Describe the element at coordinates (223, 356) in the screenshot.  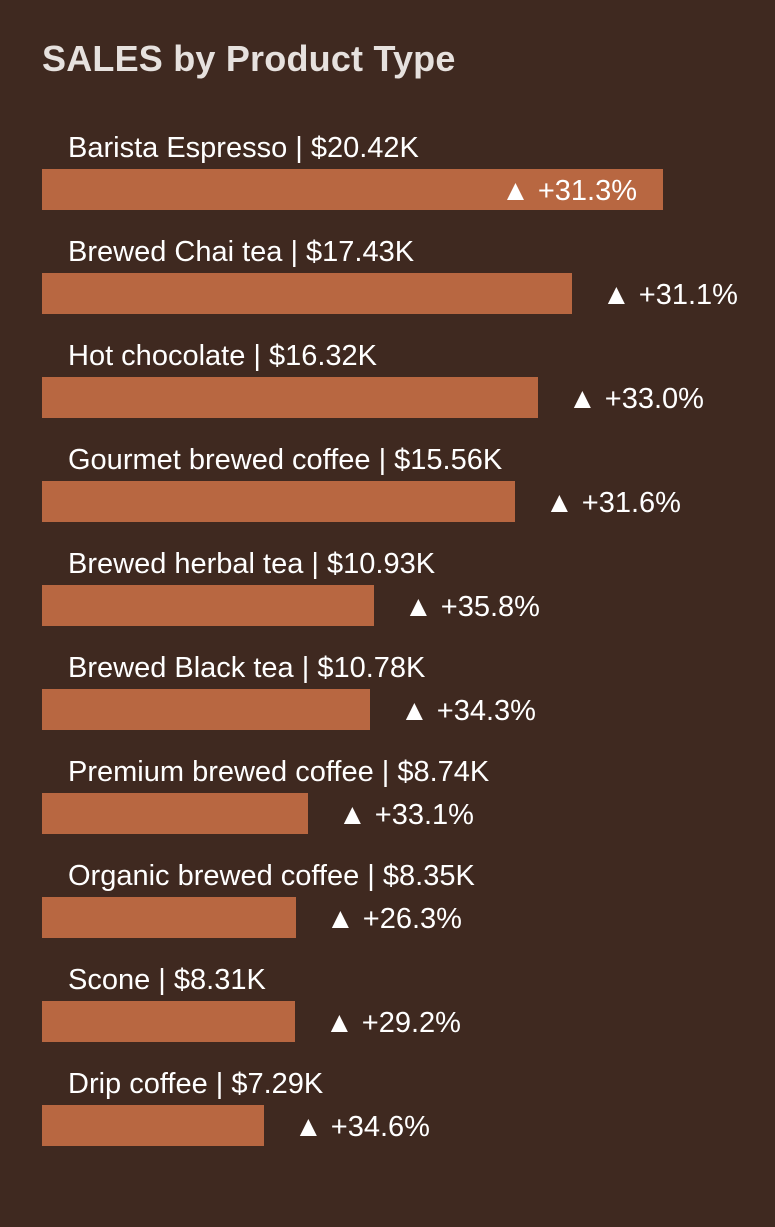
I see `bar-label: Hot chocolate | $16.32K` at that location.